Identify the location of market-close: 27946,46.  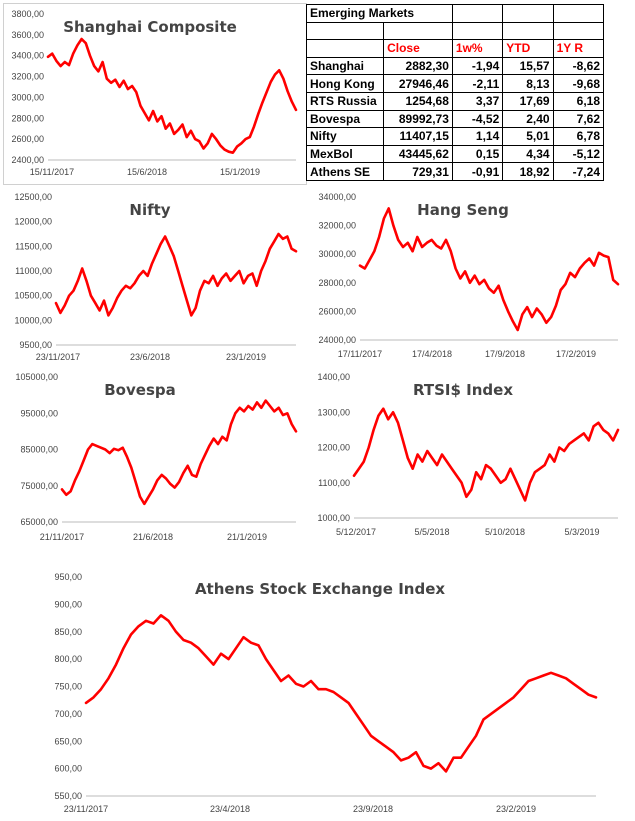
(418, 83).